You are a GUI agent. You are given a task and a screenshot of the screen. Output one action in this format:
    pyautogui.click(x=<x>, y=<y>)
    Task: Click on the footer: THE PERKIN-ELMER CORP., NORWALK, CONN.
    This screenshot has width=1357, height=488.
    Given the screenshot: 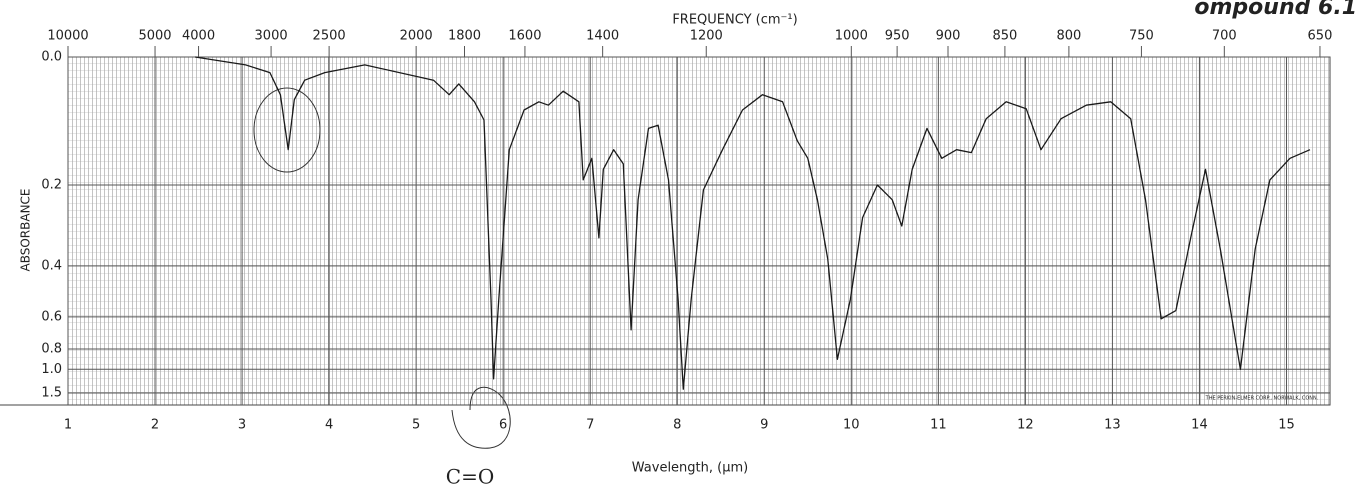 What is the action you would take?
    pyautogui.click(x=1262, y=399)
    